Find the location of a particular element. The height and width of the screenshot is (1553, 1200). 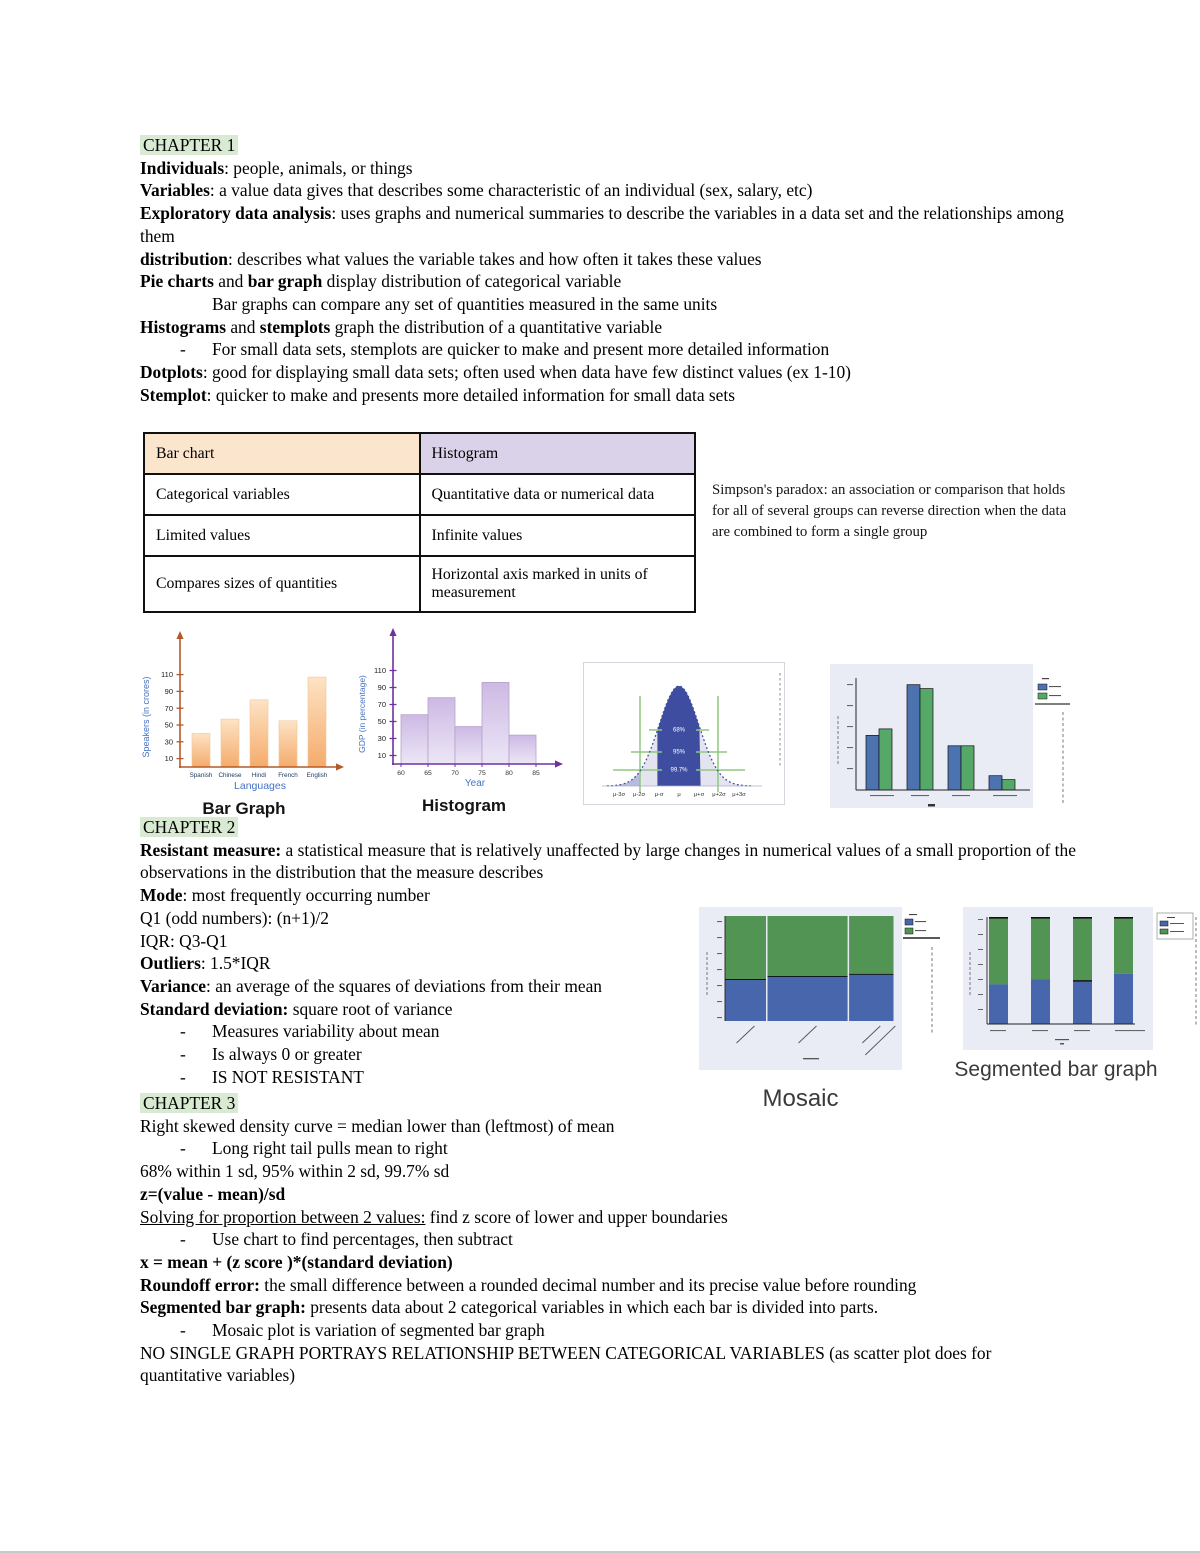

svg-text: Spanish is located at coordinates (201, 775).